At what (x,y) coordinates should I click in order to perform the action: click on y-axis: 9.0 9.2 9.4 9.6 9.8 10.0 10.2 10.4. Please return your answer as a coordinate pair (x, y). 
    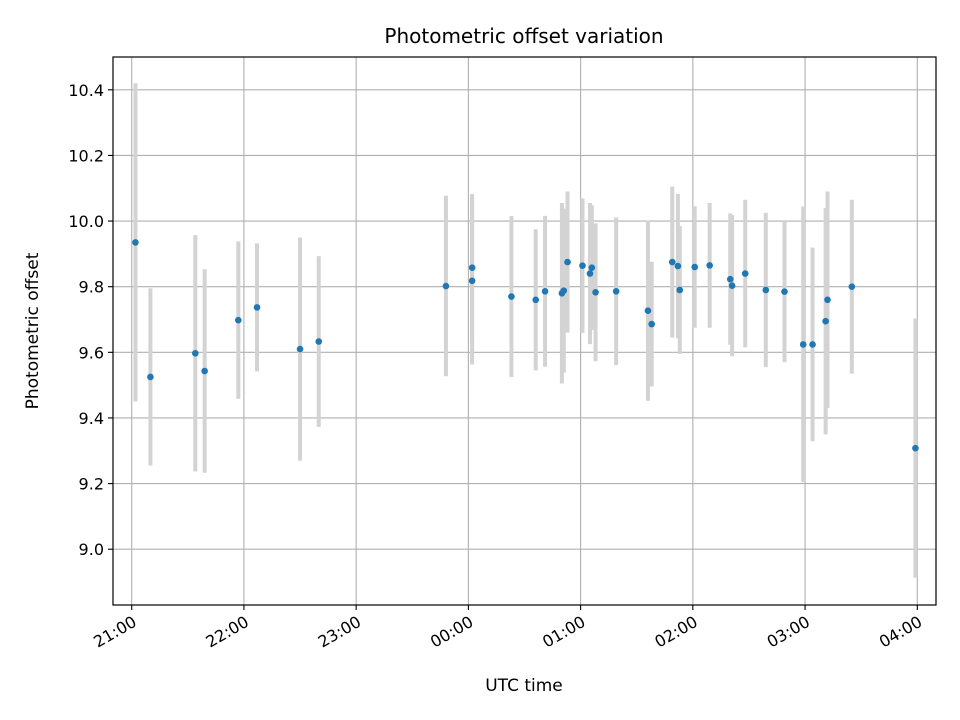
    Looking at the image, I should click on (90, 320).